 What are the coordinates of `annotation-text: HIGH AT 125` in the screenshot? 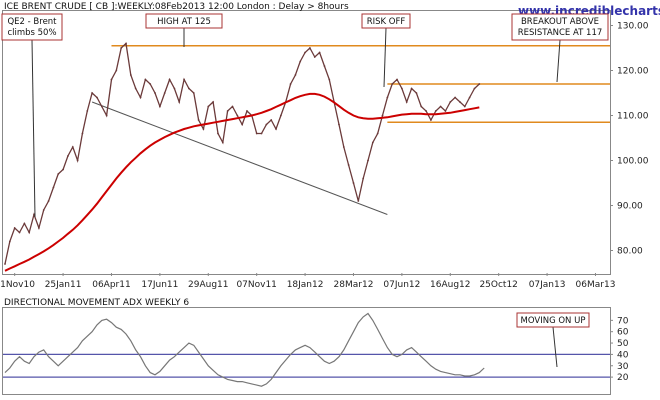 It's located at (184, 22).